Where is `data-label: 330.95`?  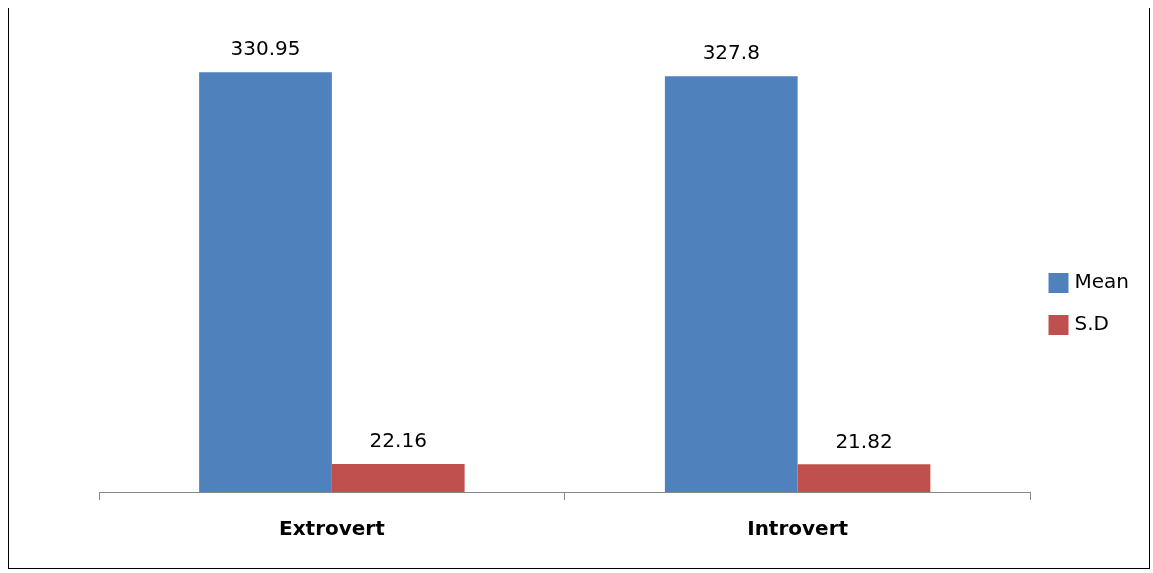 data-label: 330.95 is located at coordinates (265, 48).